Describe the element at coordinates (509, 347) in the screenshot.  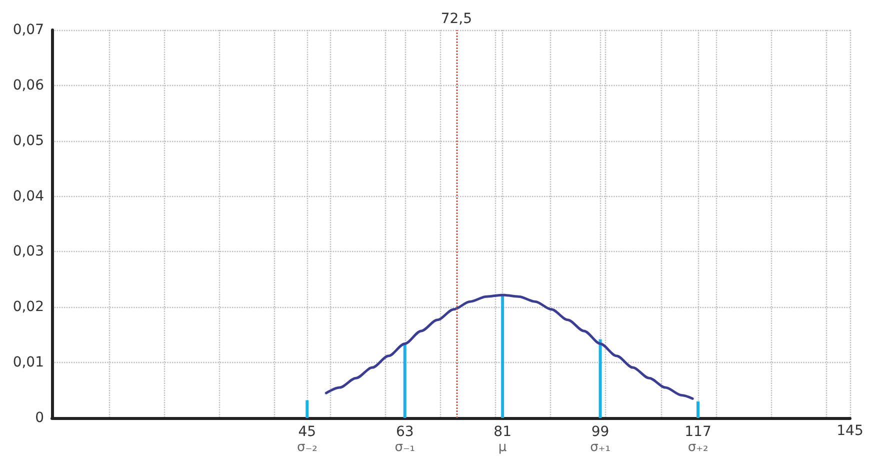
I see `line-series` at that location.